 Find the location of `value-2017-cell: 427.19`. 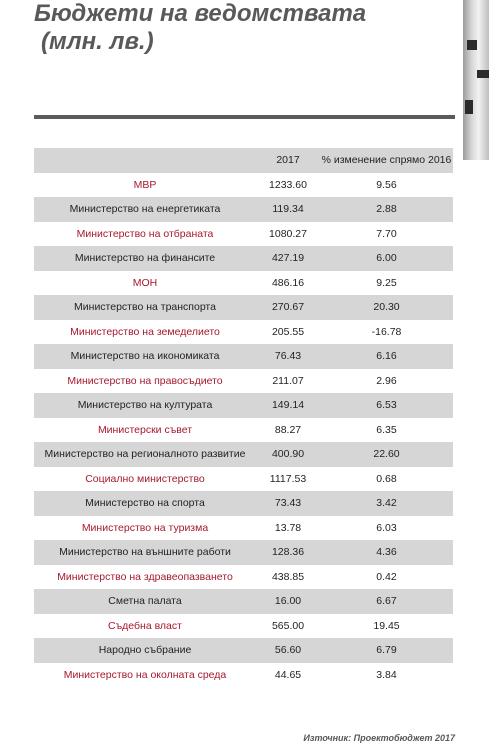

value-2017-cell: 427.19 is located at coordinates (288, 258).